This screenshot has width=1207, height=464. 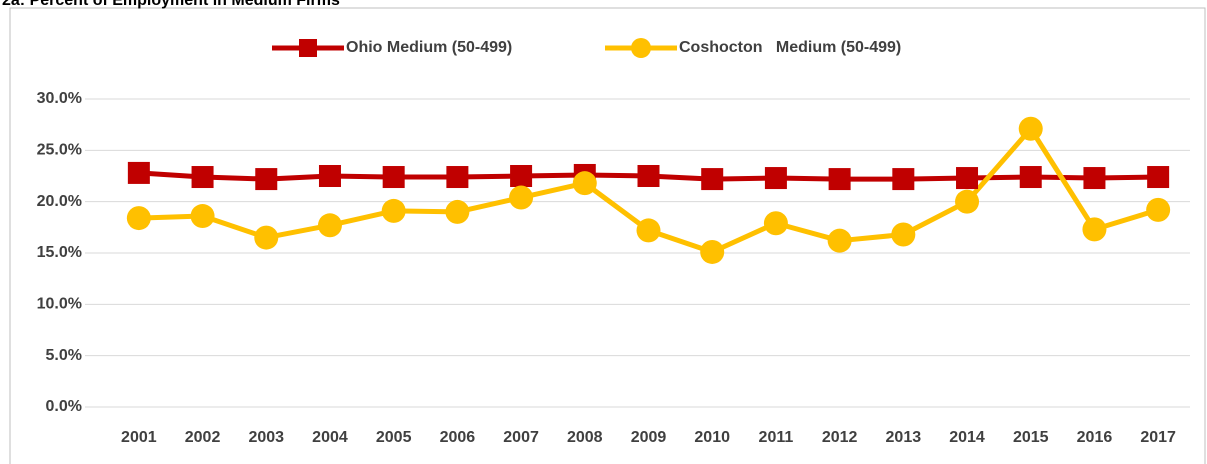 What do you see at coordinates (1095, 437) in the screenshot?
I see `x-tick-label: 2016` at bounding box center [1095, 437].